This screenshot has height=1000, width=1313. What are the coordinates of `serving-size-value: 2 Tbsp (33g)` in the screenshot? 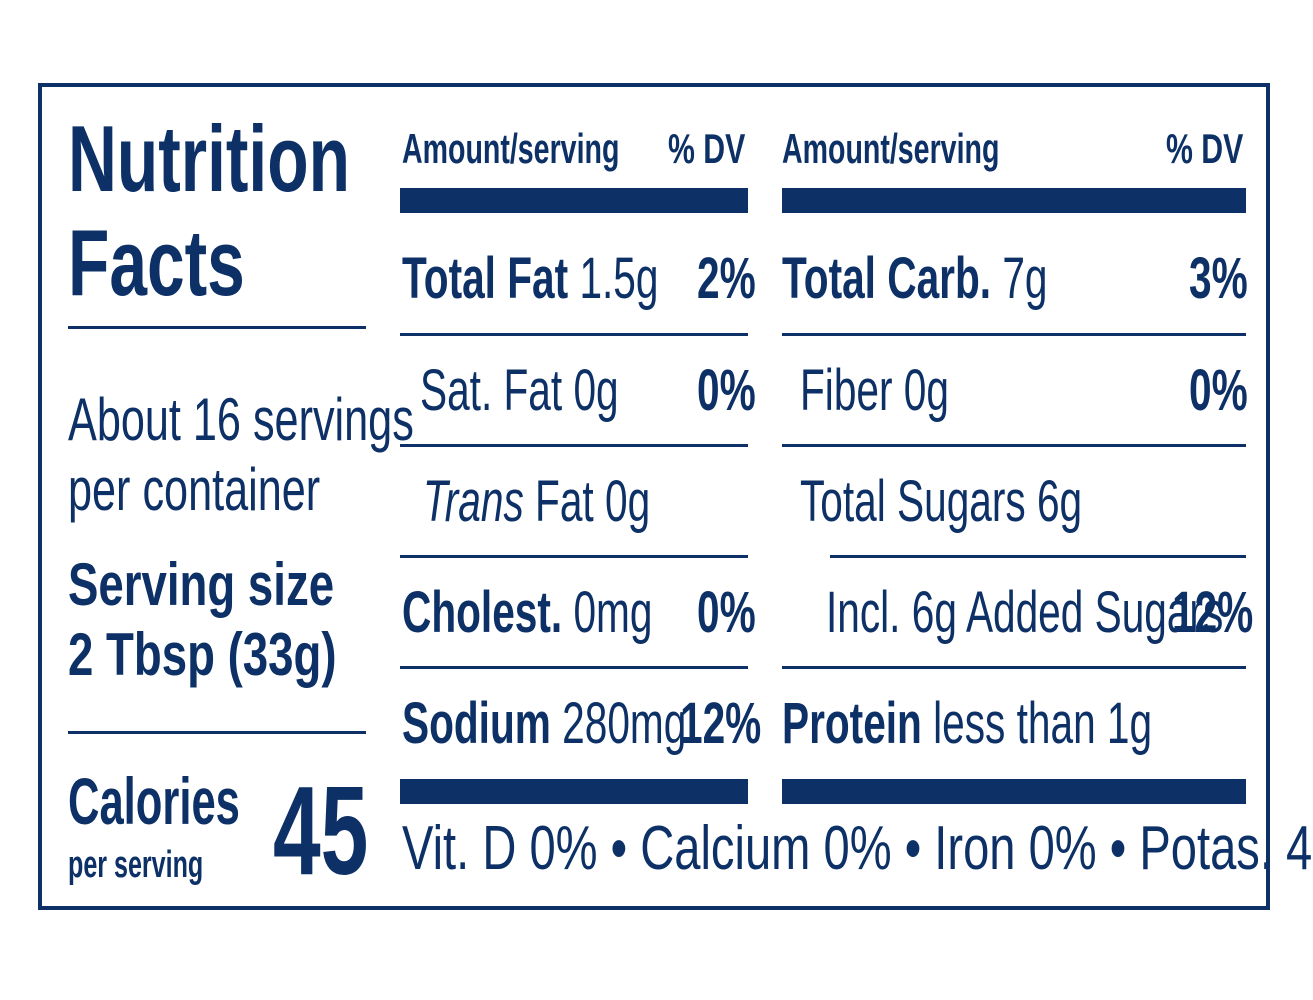 It's located at (202, 654).